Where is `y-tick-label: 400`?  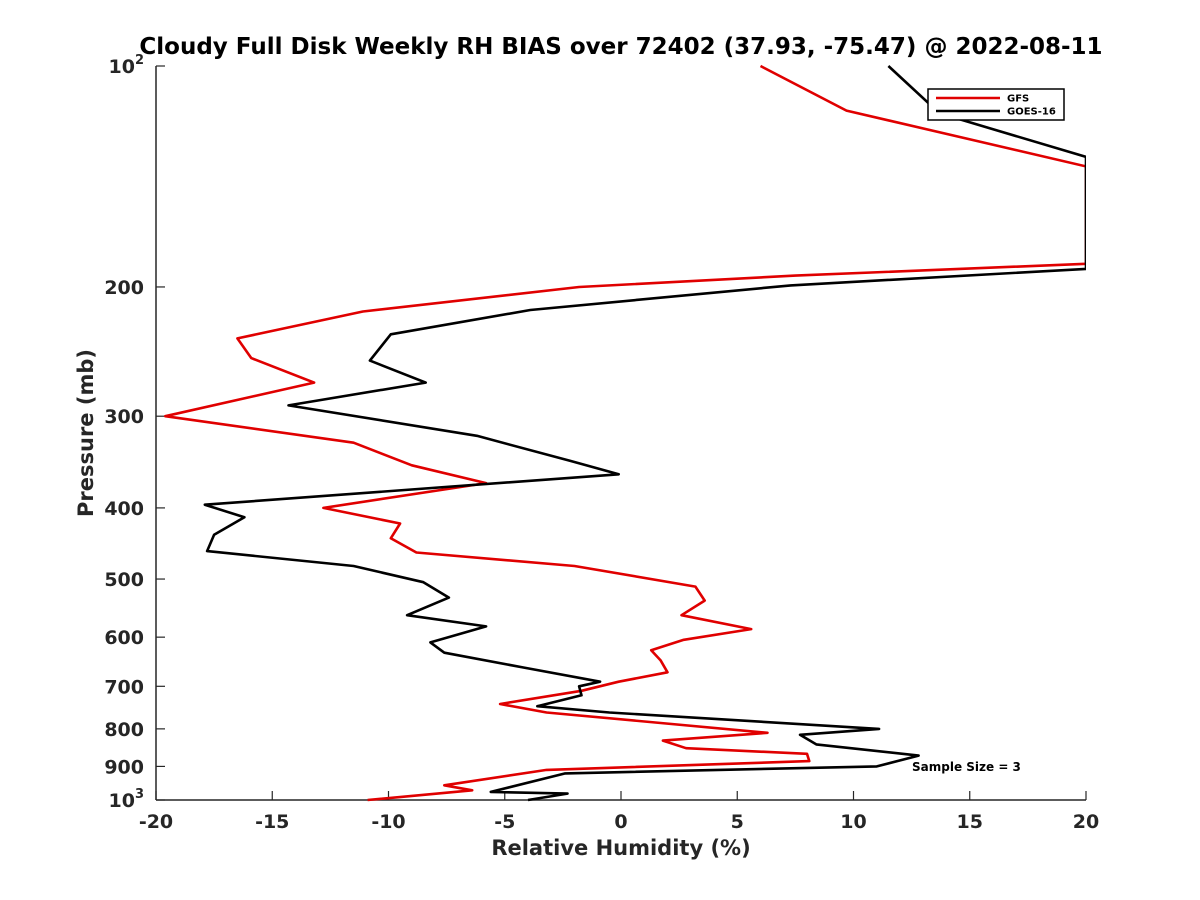
y-tick-label: 400 is located at coordinates (124, 509).